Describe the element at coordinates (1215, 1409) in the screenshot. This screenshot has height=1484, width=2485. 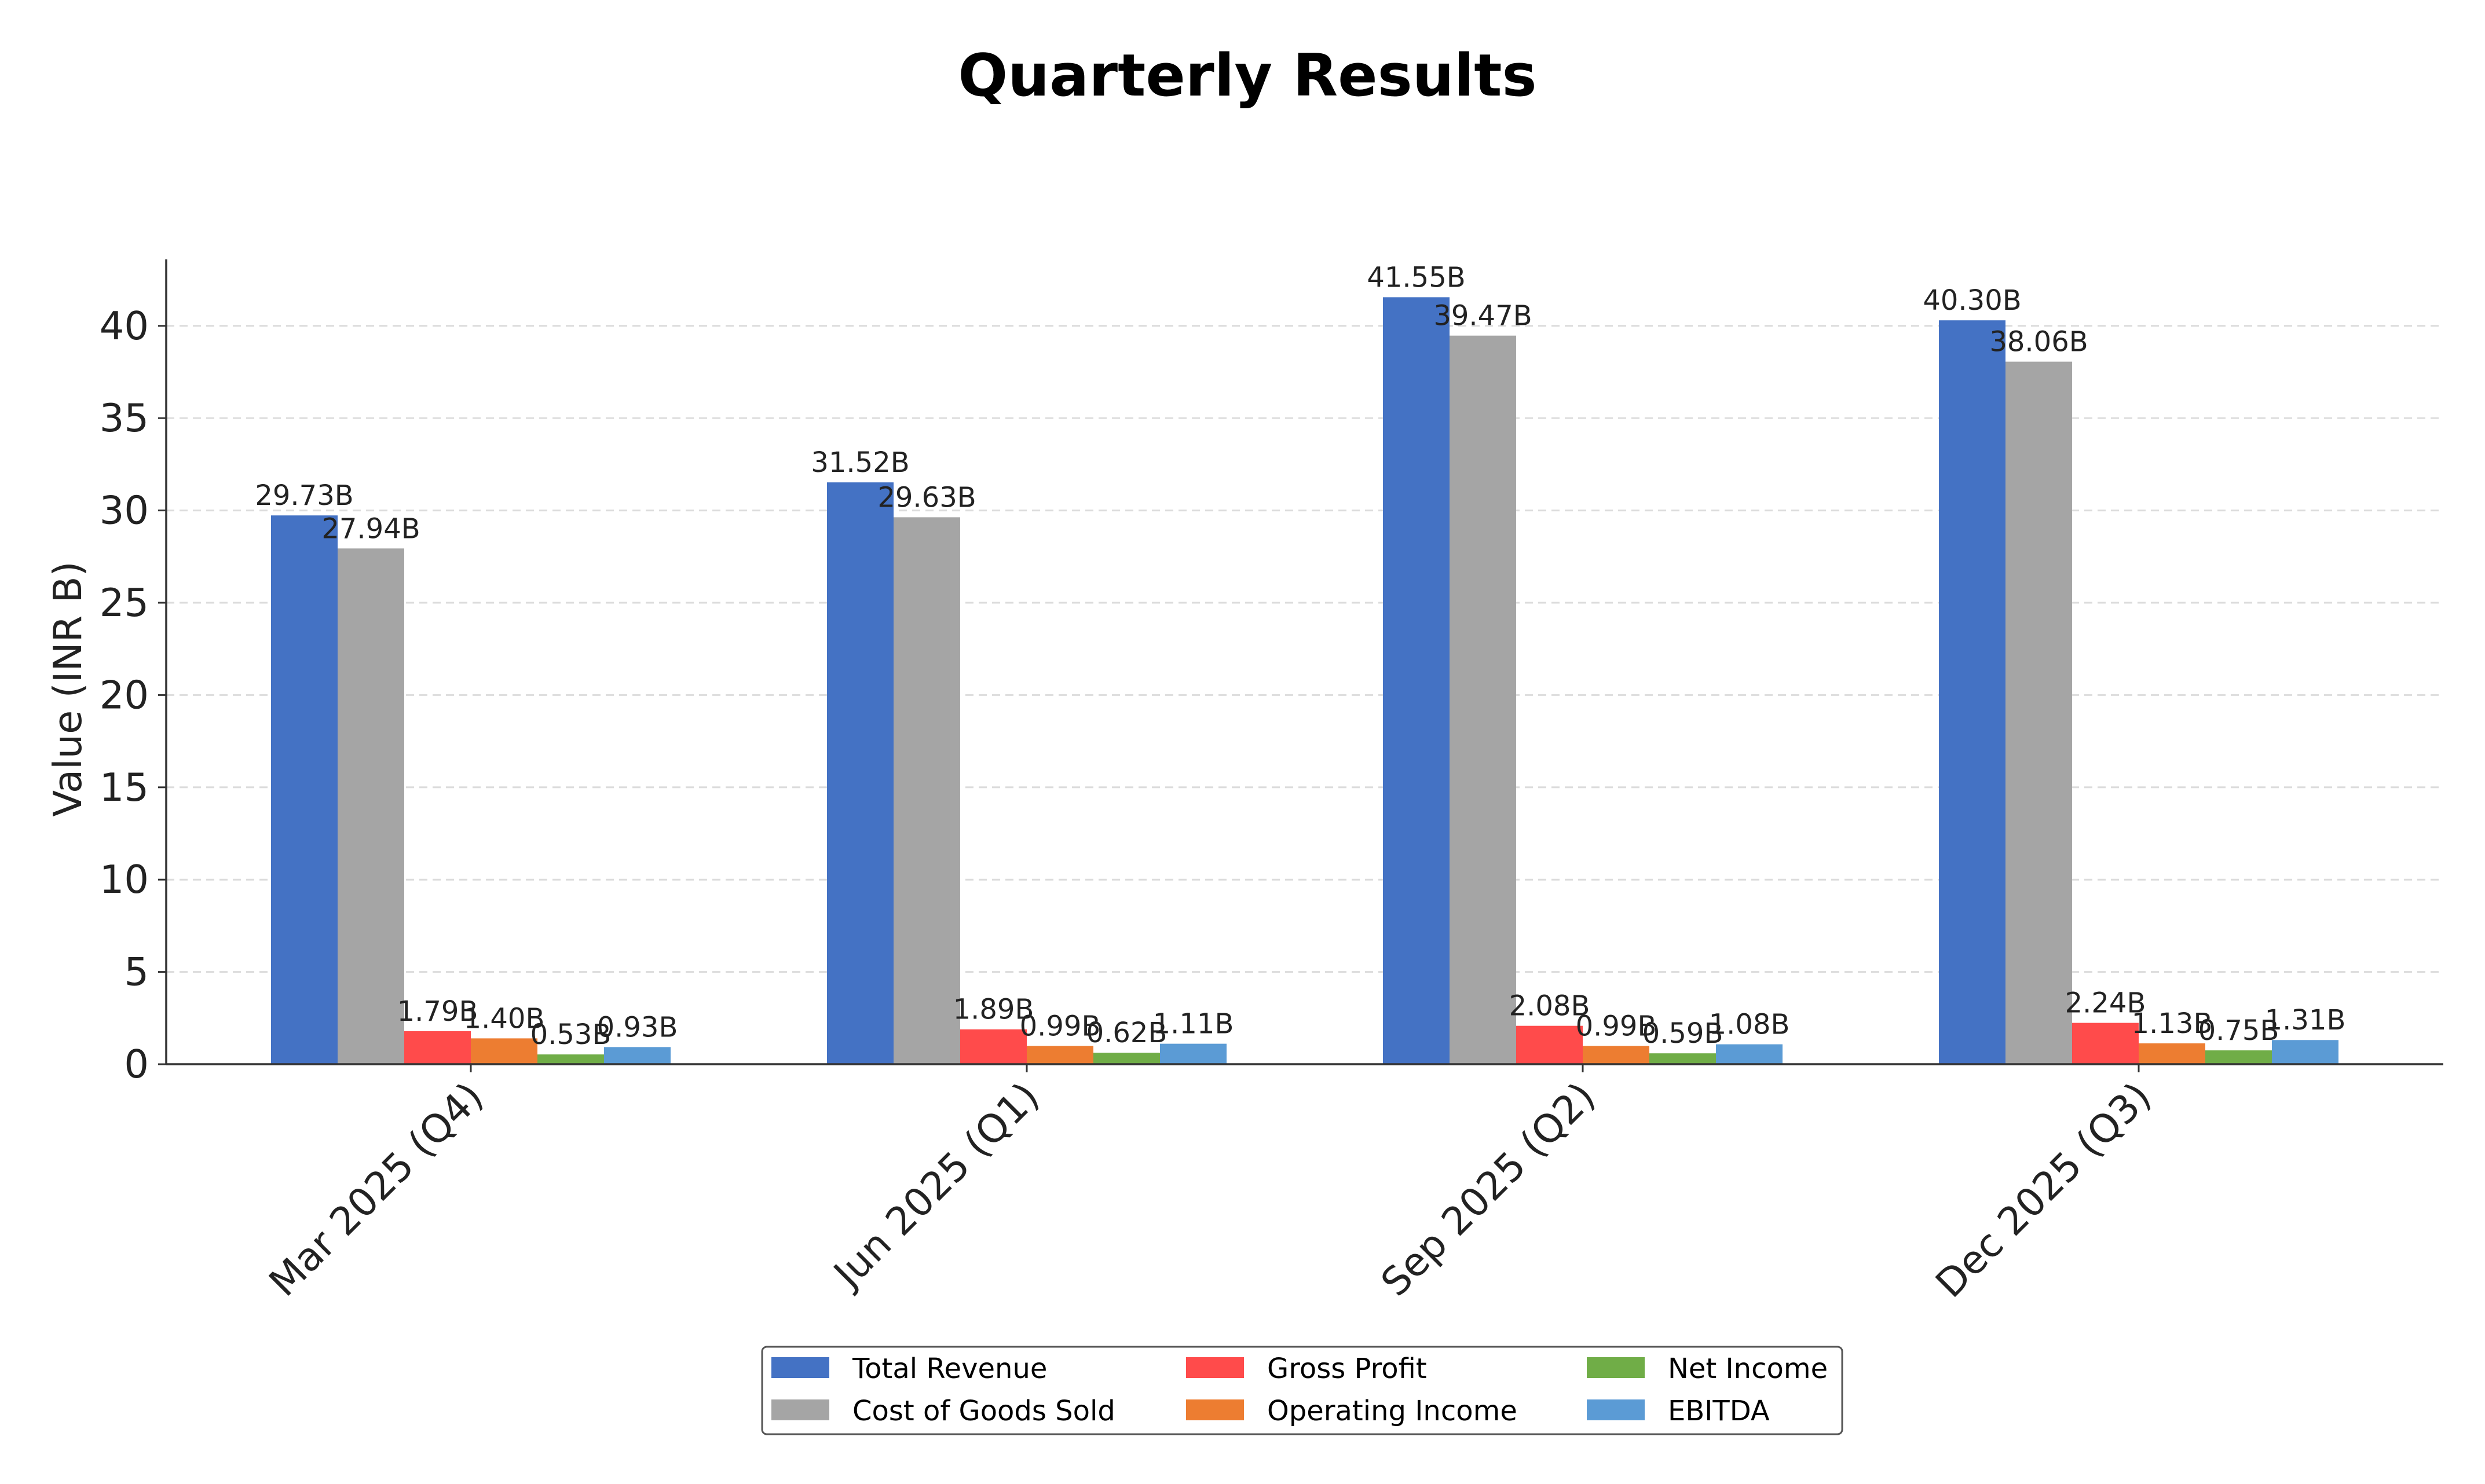
I see `legend-swatch-operating-income` at that location.